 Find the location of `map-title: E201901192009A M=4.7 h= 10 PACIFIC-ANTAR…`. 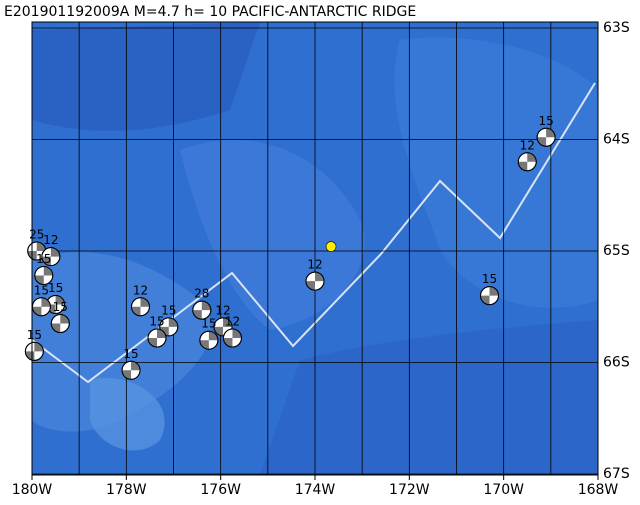

map-title: E201901192009A M=4.7 h= 10 PACIFIC-ANTAR… is located at coordinates (210, 12).